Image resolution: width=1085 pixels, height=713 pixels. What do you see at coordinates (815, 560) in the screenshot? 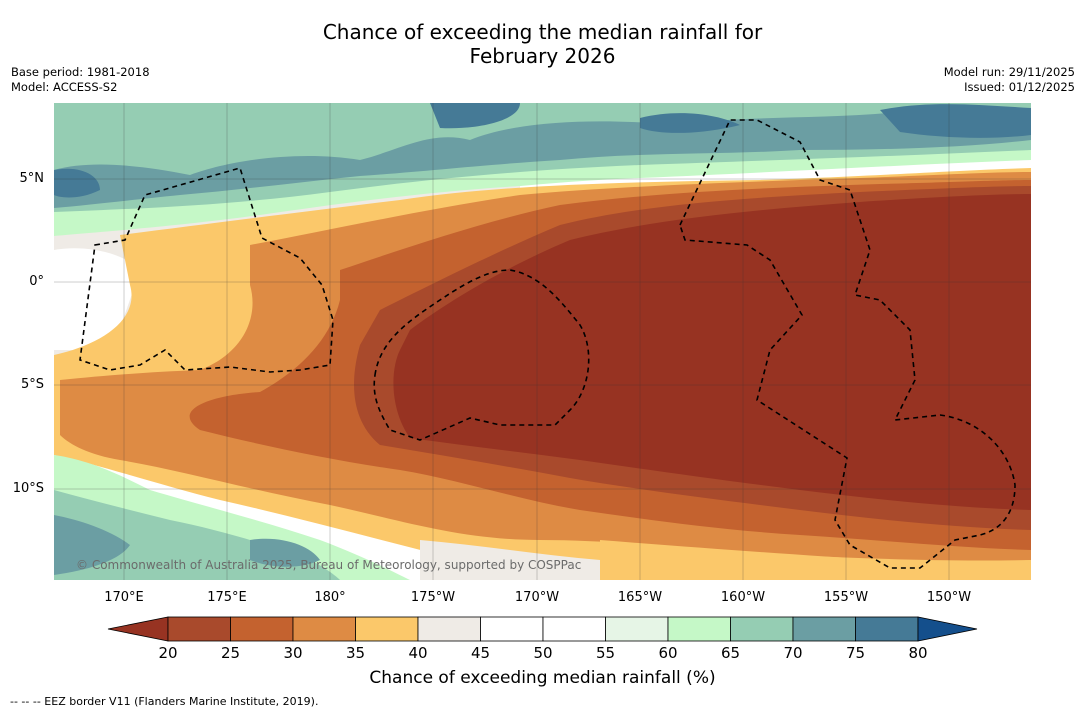
I see `south-east-yellow` at bounding box center [815, 560].